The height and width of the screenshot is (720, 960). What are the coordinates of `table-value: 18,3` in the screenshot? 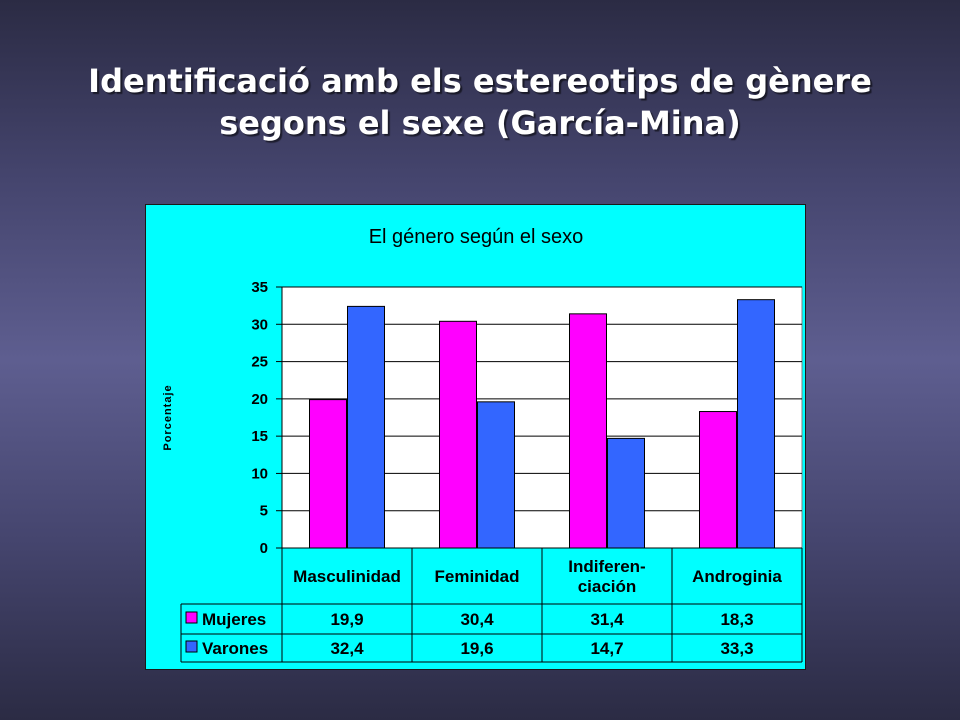 It's located at (736, 619).